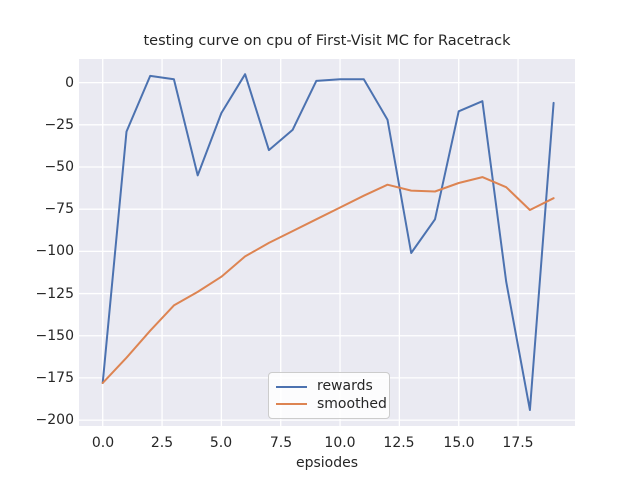 The image size is (640, 480). What do you see at coordinates (54, 378) in the screenshot?
I see `y-axis-tick-label: −175` at bounding box center [54, 378].